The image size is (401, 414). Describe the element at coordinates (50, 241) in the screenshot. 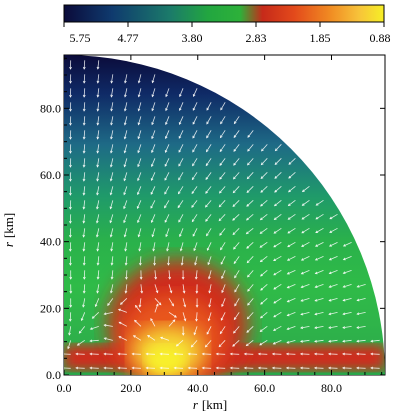

I see `y-axis-tick-labels: 0.0 20.0 40.0 60.0 80.0` at that location.